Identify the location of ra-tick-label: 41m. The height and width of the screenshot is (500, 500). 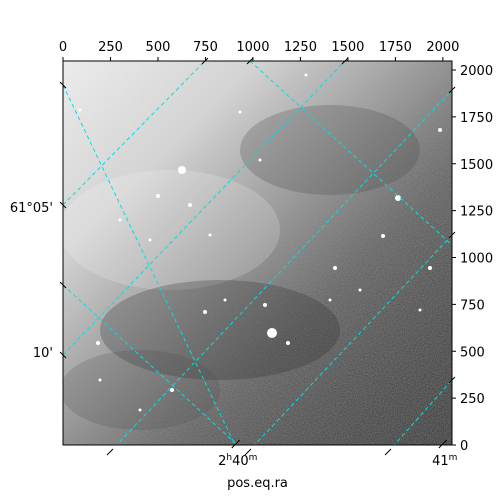
(444, 461).